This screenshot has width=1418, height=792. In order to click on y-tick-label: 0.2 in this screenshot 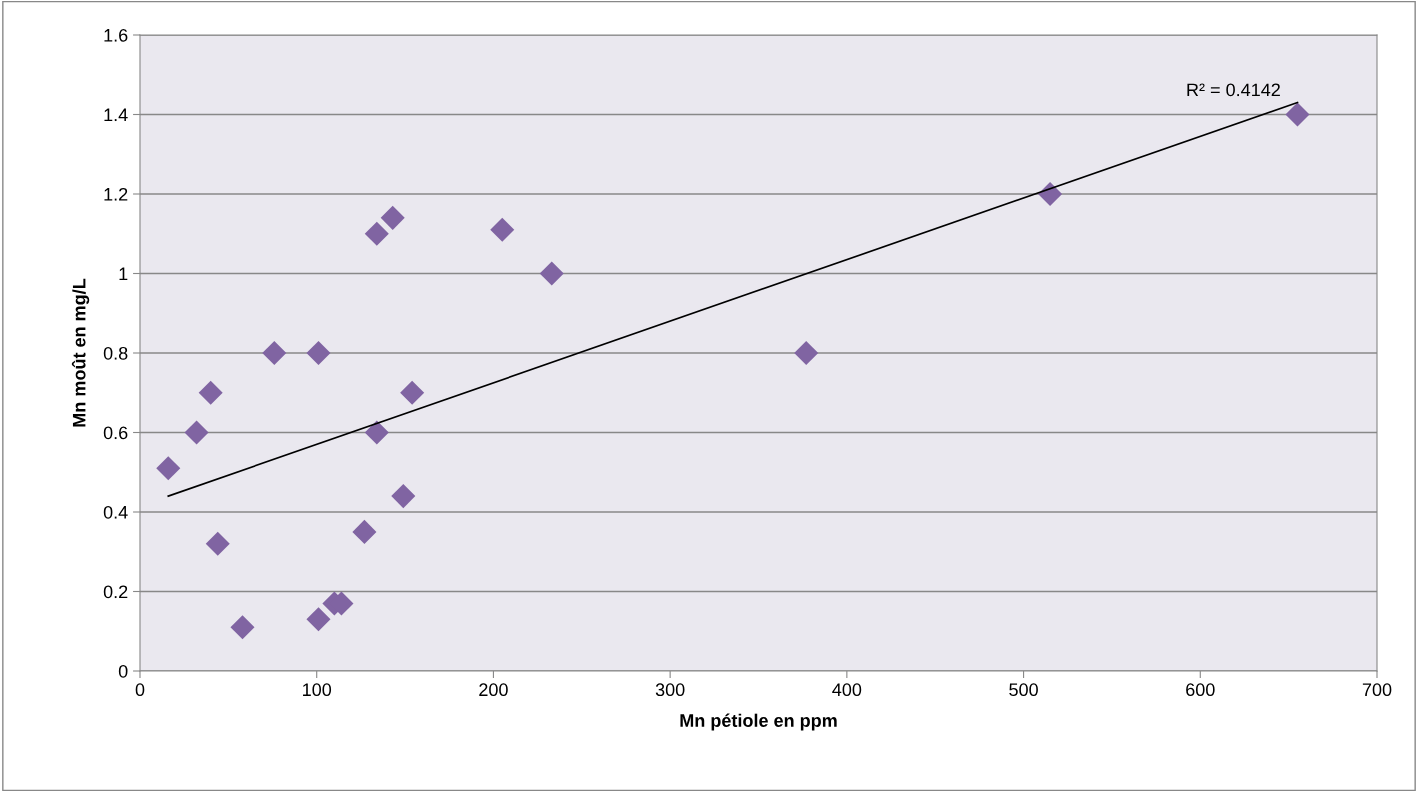, I will do `click(115, 592)`.